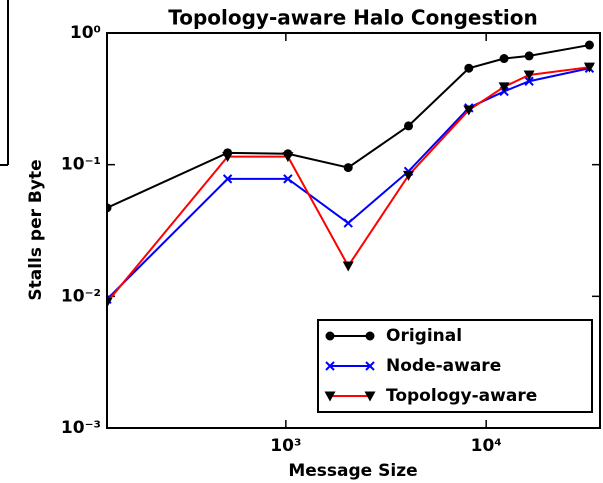  What do you see at coordinates (81, 165) in the screenshot?
I see `y-tick-label: 10⁻¹` at bounding box center [81, 165].